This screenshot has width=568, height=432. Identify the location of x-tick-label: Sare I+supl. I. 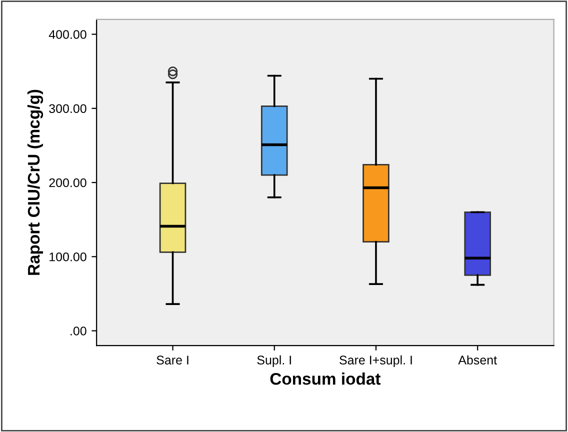
(376, 361).